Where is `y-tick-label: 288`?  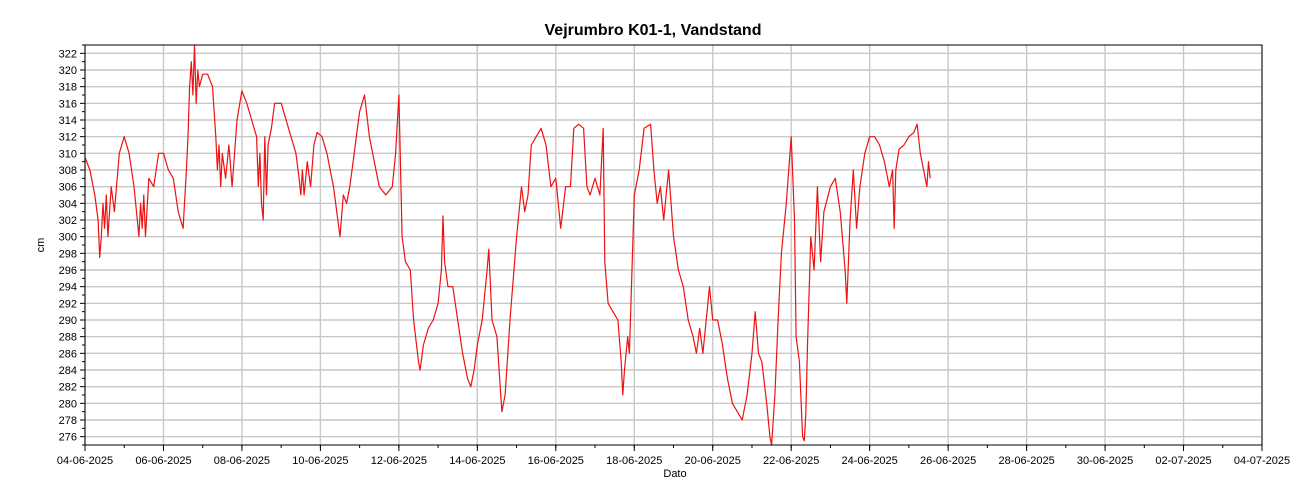
y-tick-label: 288 is located at coordinates (68, 338).